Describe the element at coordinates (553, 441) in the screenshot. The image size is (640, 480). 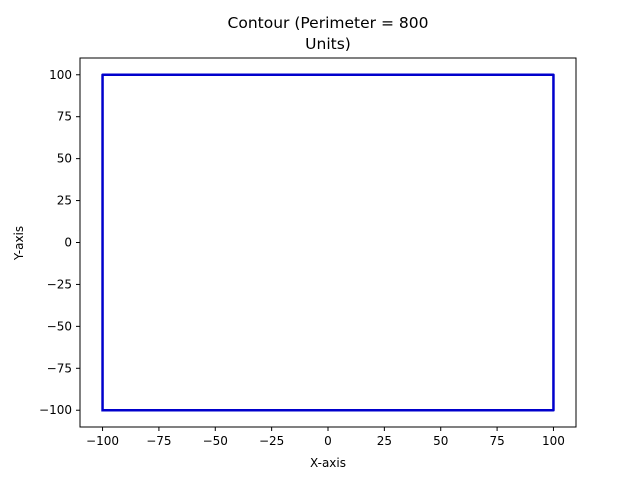
I see `x-tick-label: 100` at that location.